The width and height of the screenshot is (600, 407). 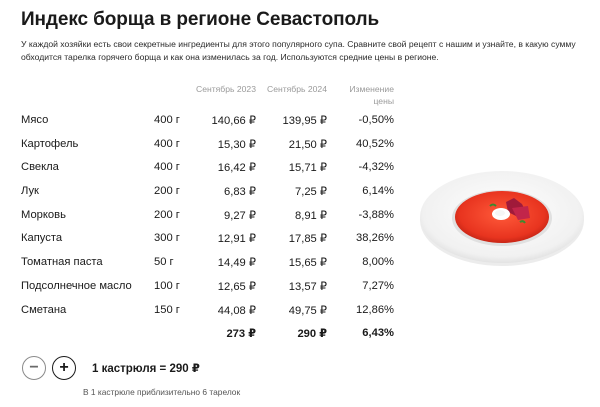 What do you see at coordinates (50, 143) in the screenshot?
I see `ingredient-name: Картофель` at bounding box center [50, 143].